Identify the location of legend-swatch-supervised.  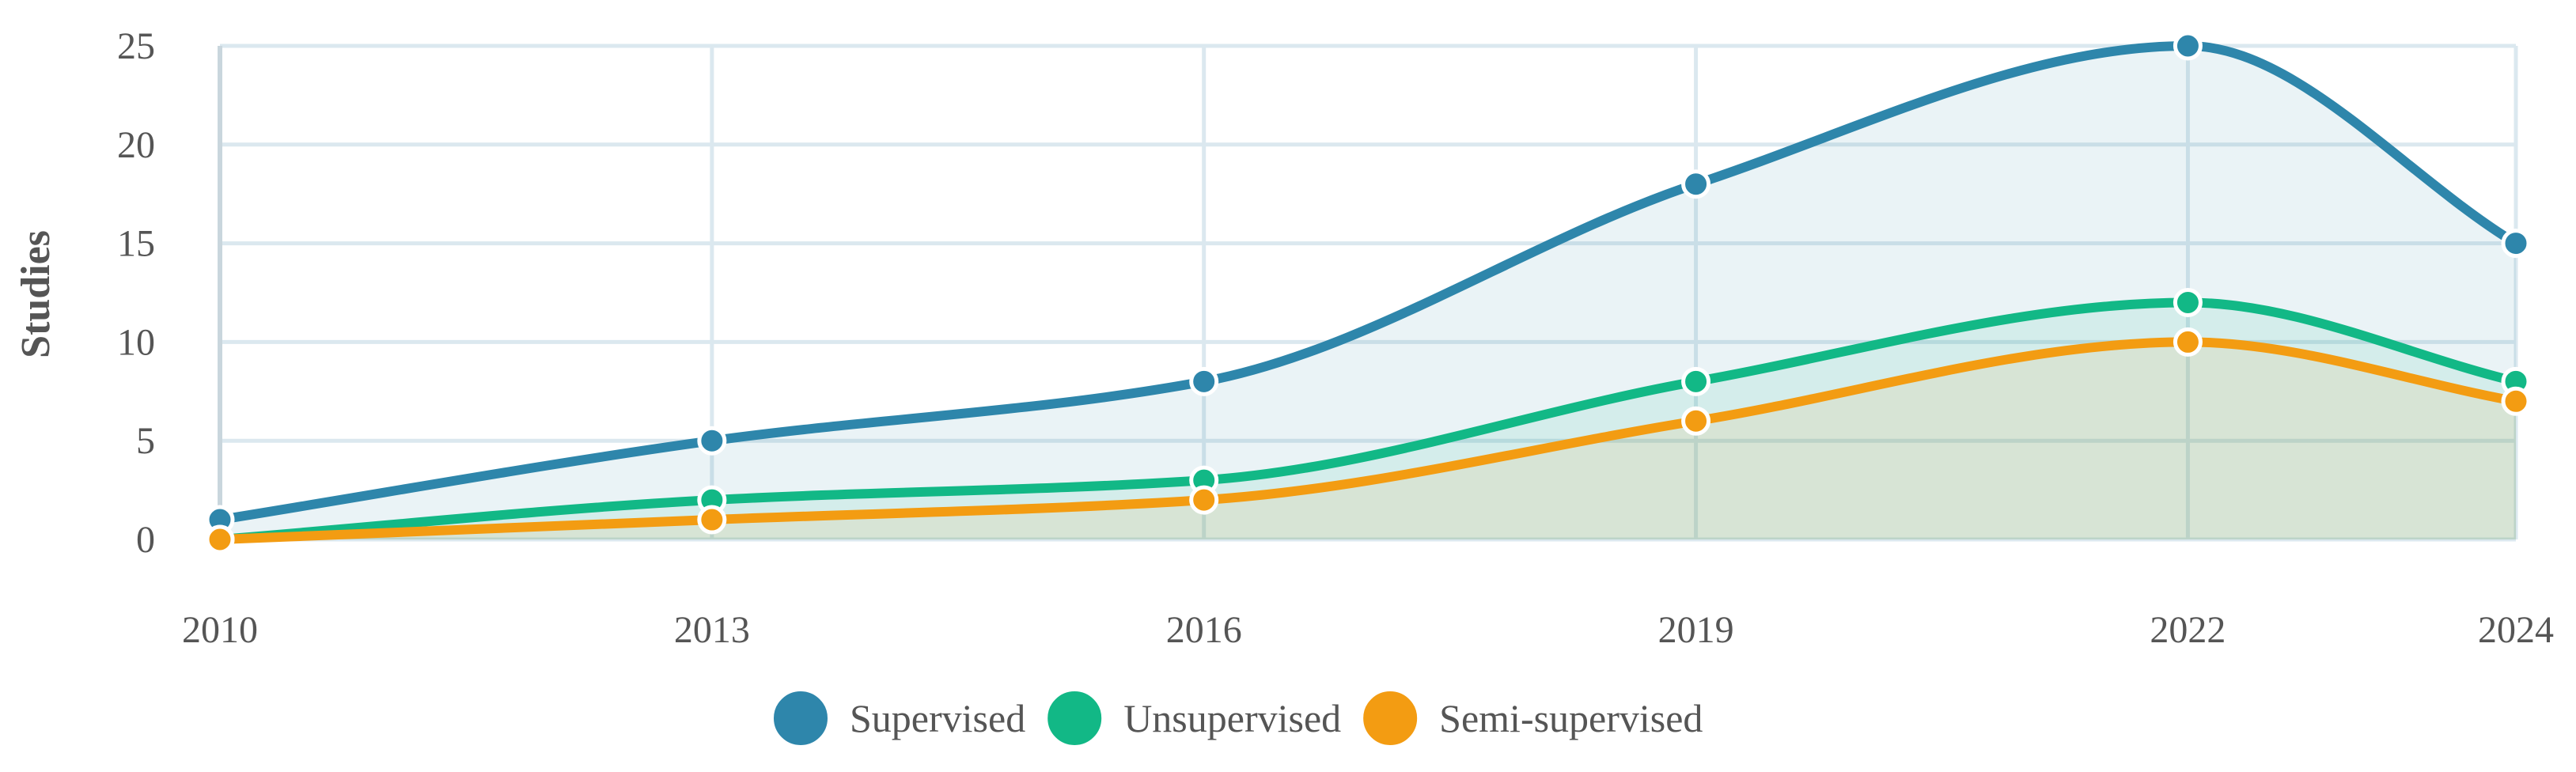
(801, 718).